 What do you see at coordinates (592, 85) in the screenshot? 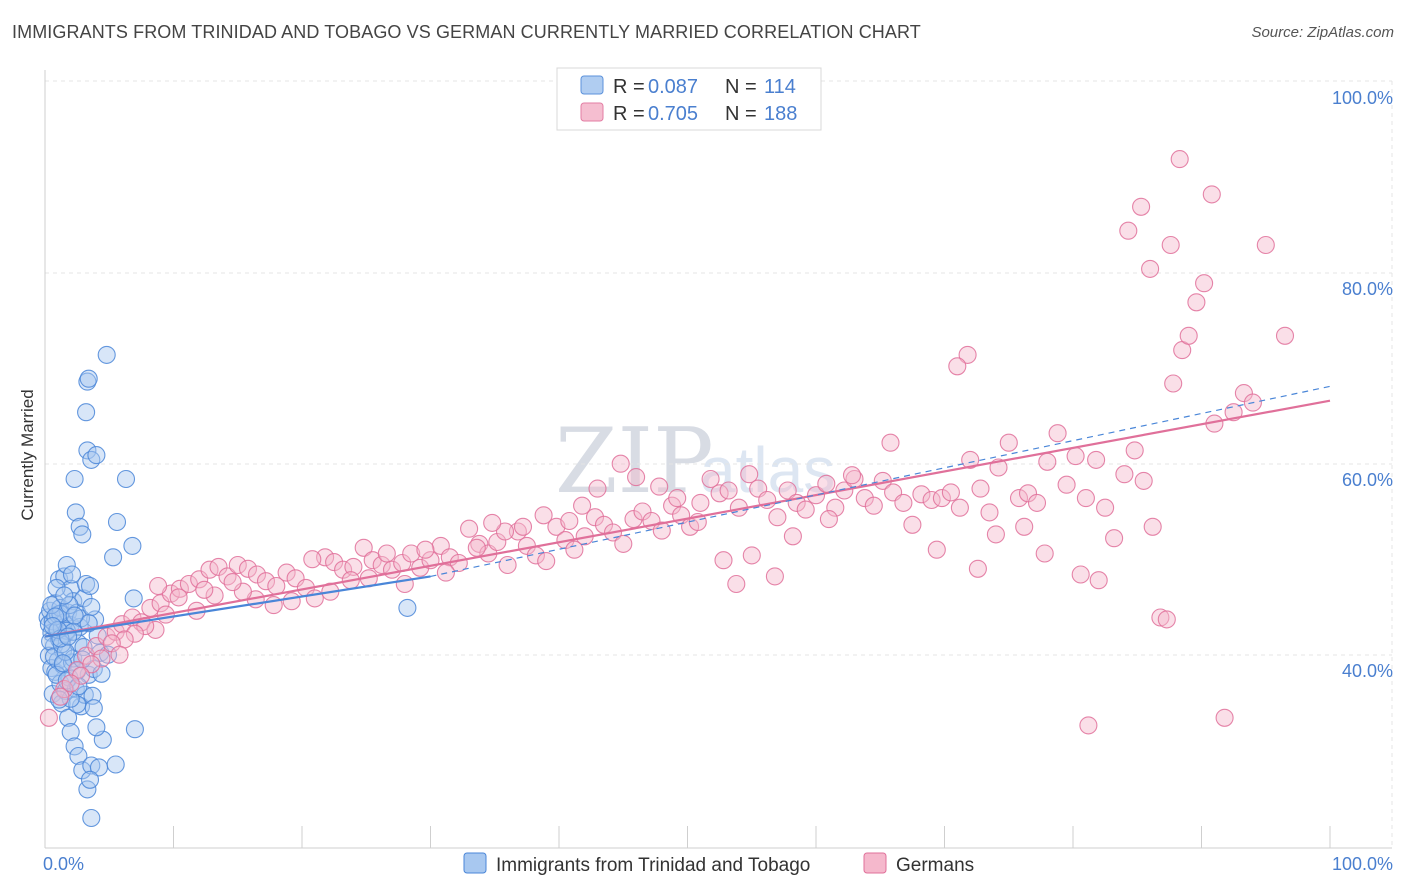
I see `legend-swatch-blue` at bounding box center [592, 85].